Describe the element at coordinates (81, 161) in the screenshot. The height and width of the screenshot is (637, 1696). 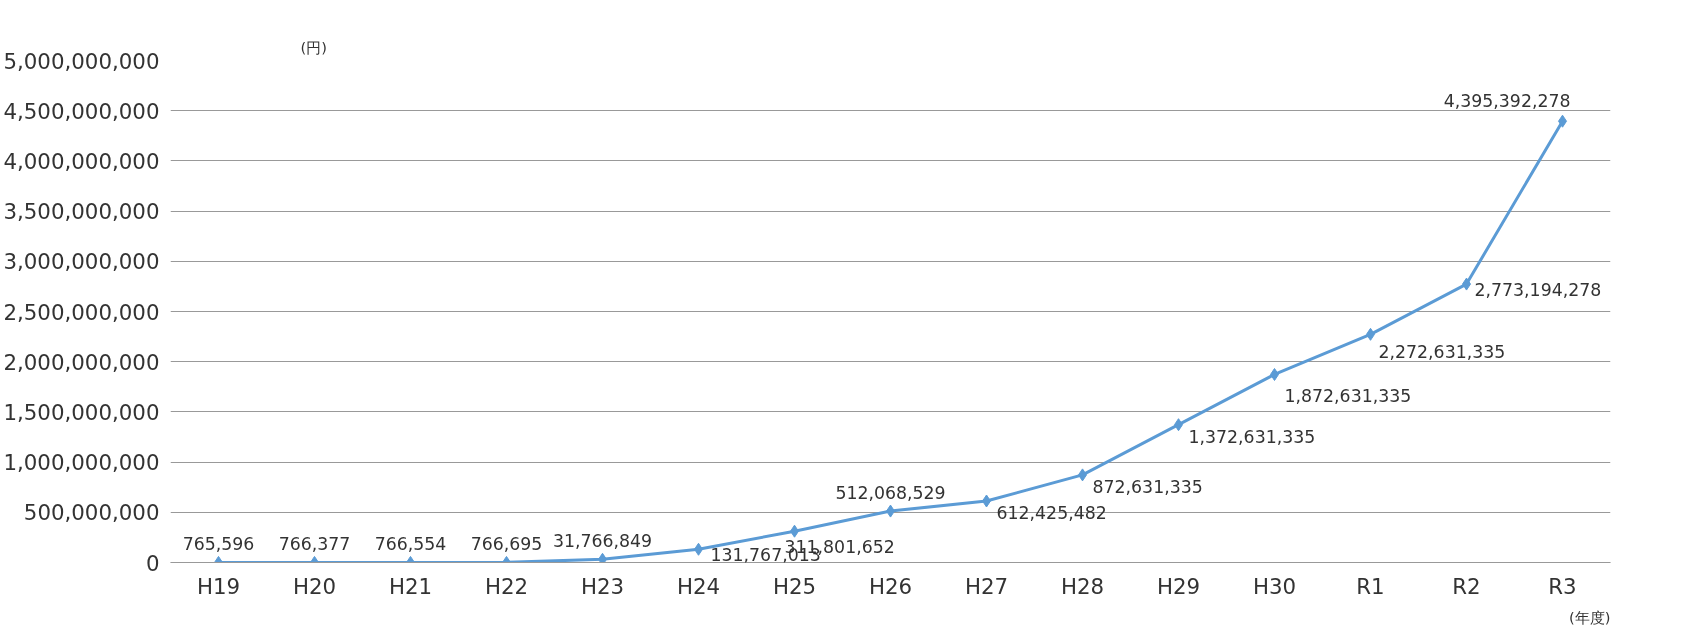
I see `y-tick-label: 4,000,000,000` at that location.